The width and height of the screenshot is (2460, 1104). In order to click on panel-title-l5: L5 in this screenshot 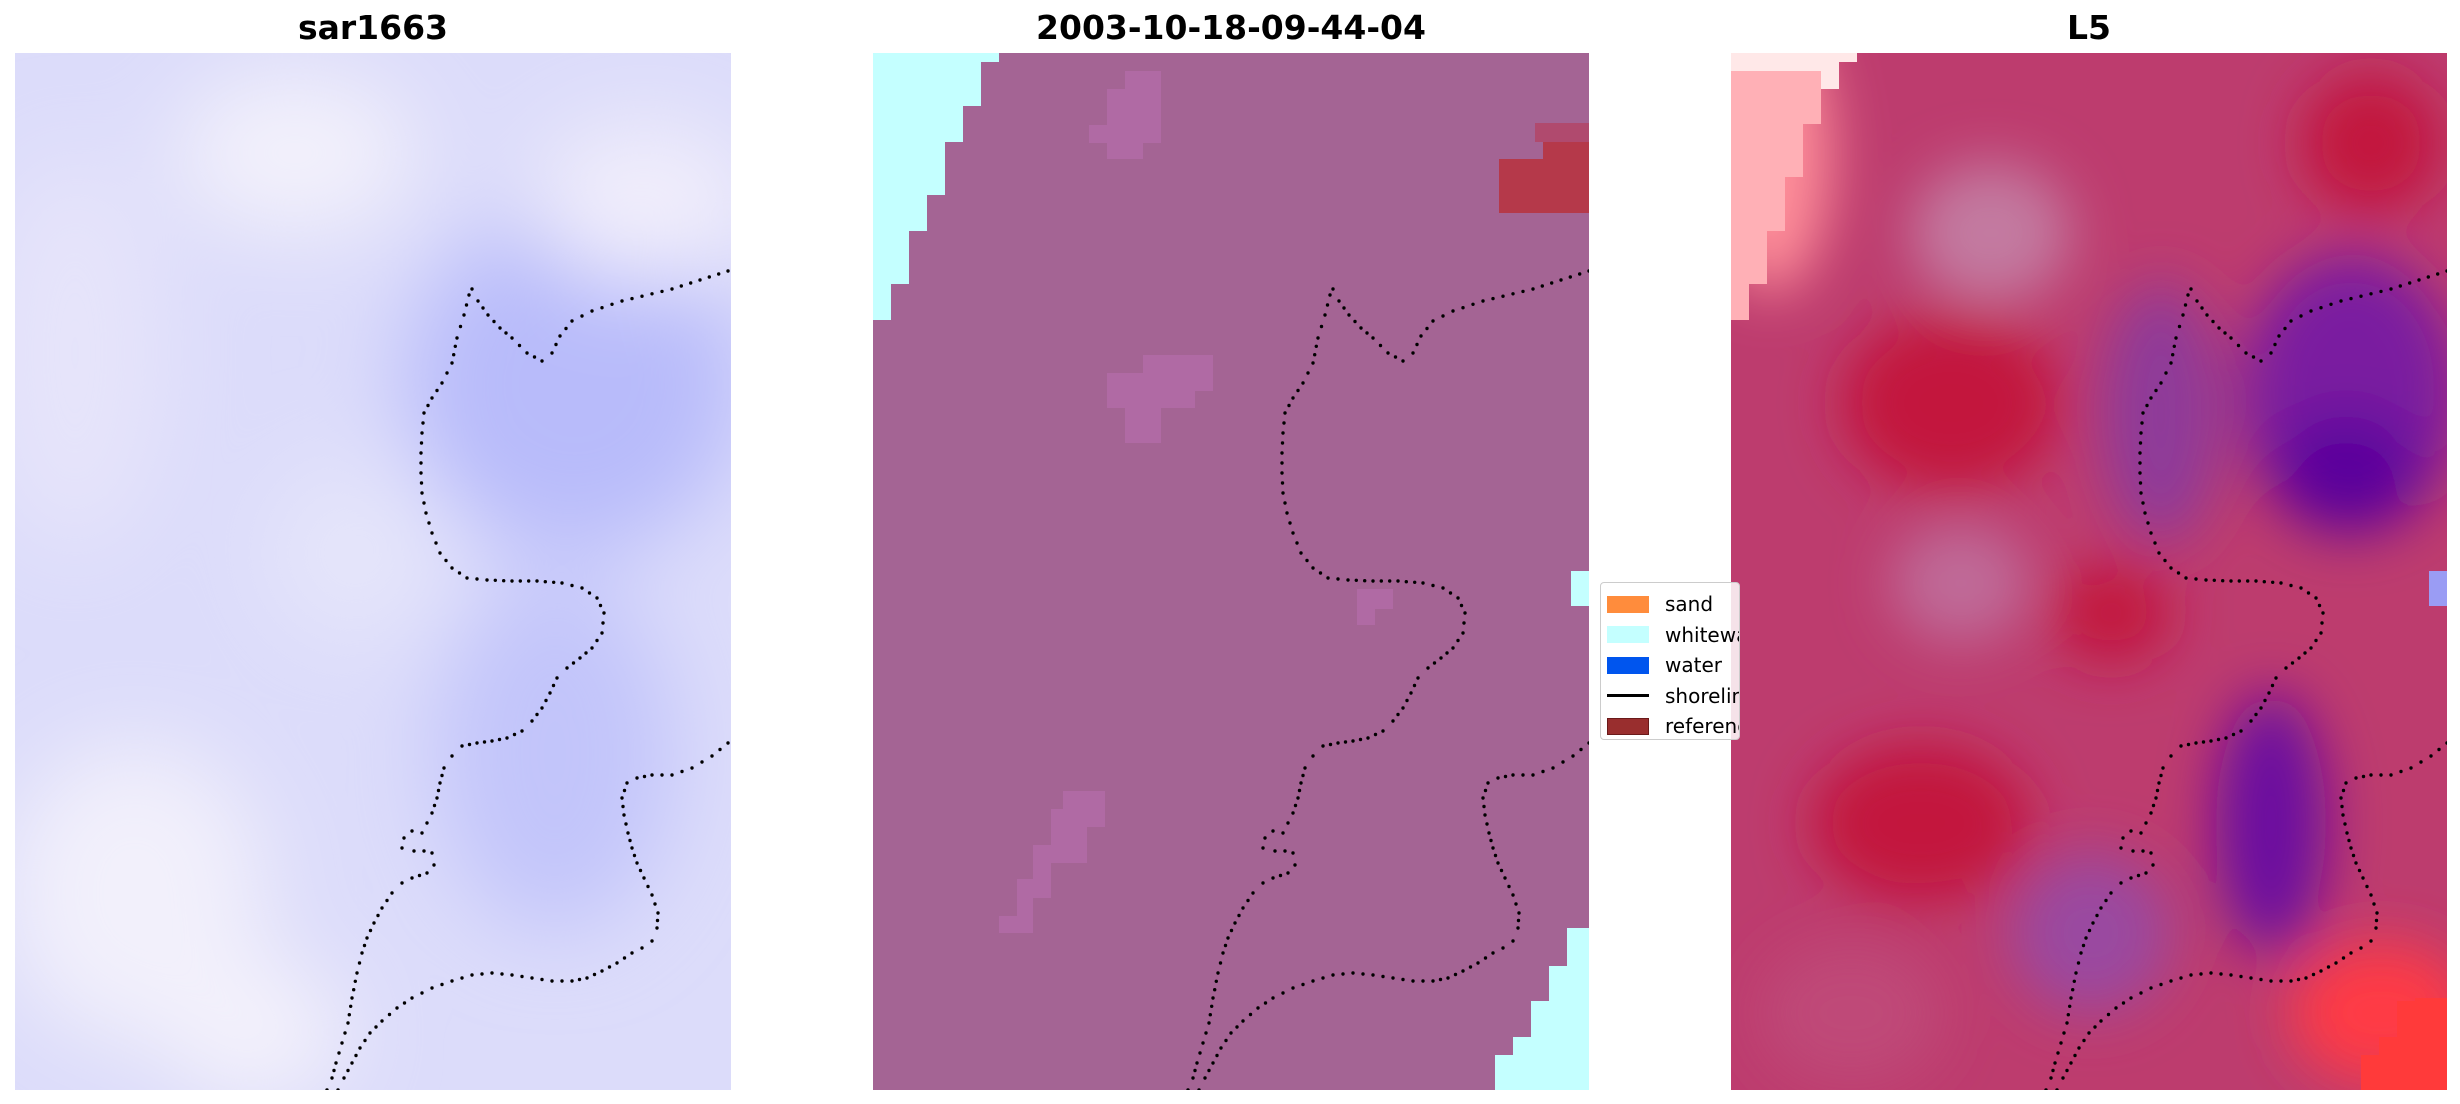, I will do `click(2089, 27)`.